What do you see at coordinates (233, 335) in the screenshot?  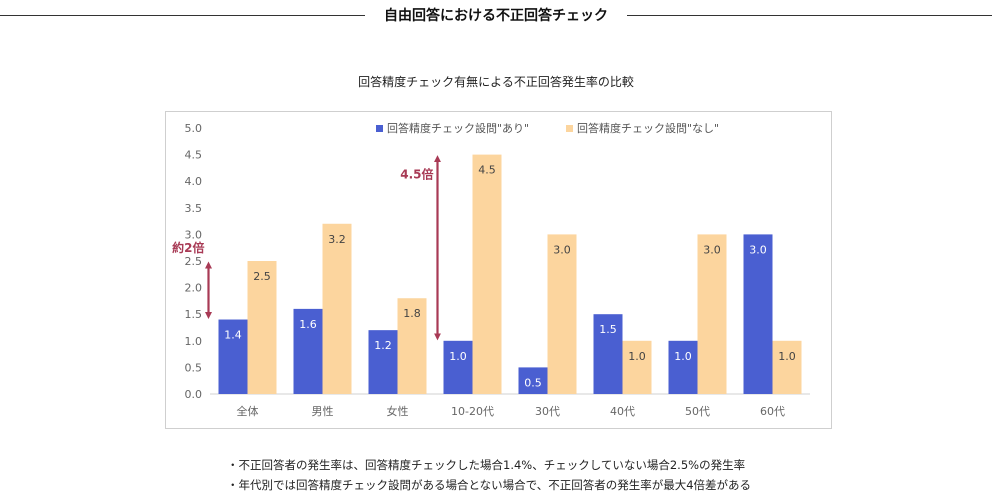 I see `data-label: 1.4` at bounding box center [233, 335].